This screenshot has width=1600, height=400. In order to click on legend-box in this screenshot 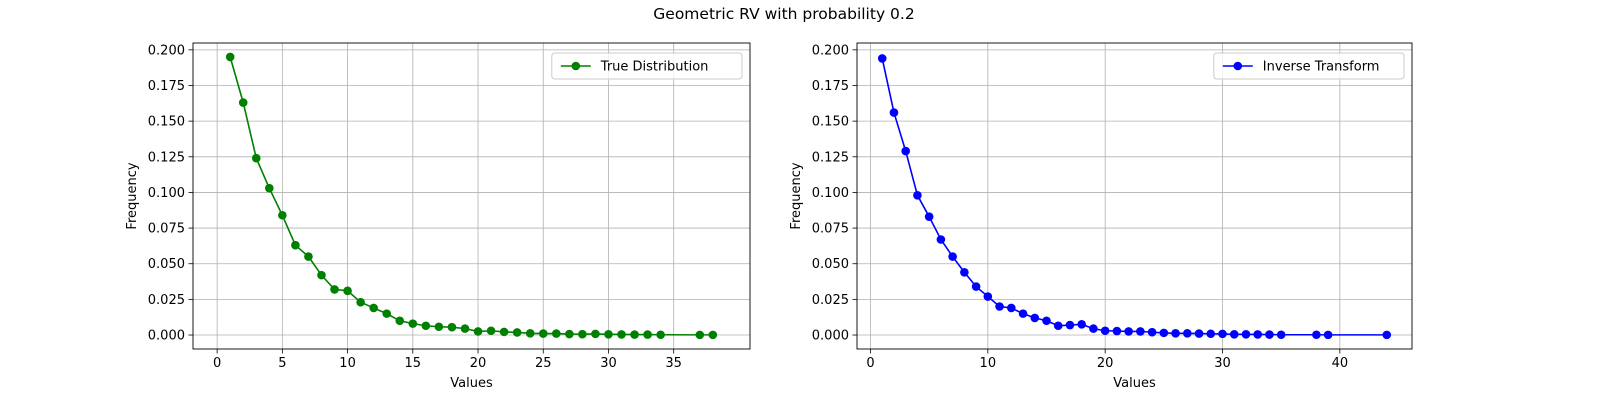, I will do `click(1309, 66)`.